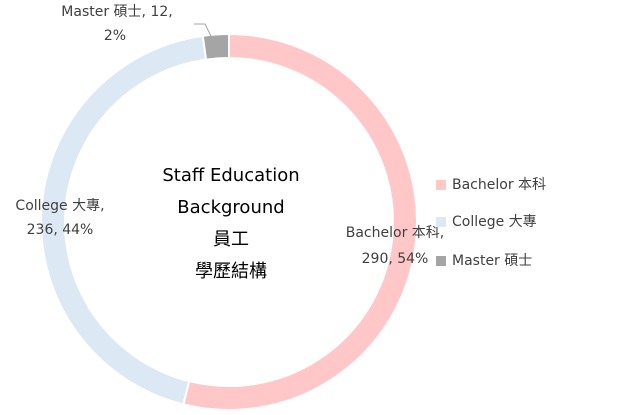 Image resolution: width=627 pixels, height=415 pixels. What do you see at coordinates (203, 31) in the screenshot?
I see `leader-line` at bounding box center [203, 31].